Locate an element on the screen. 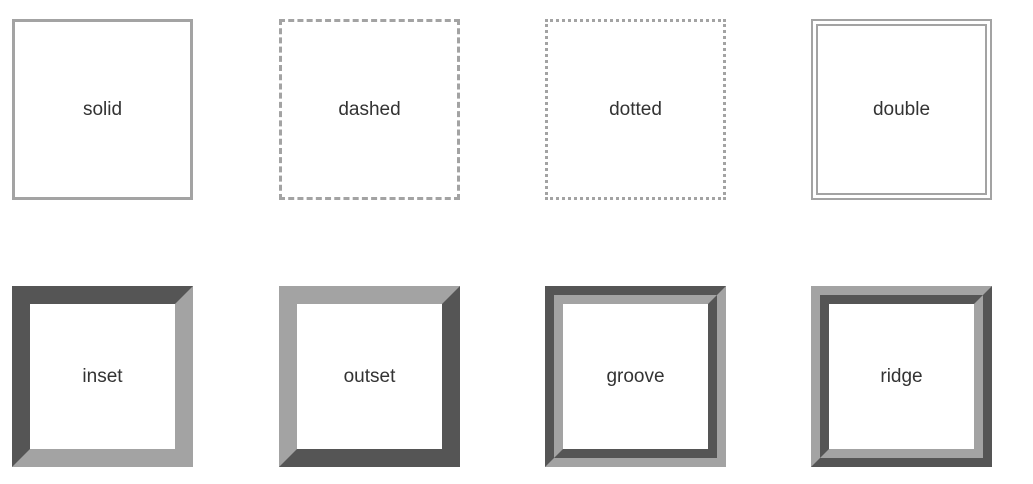  double-border-box: double is located at coordinates (901, 109).